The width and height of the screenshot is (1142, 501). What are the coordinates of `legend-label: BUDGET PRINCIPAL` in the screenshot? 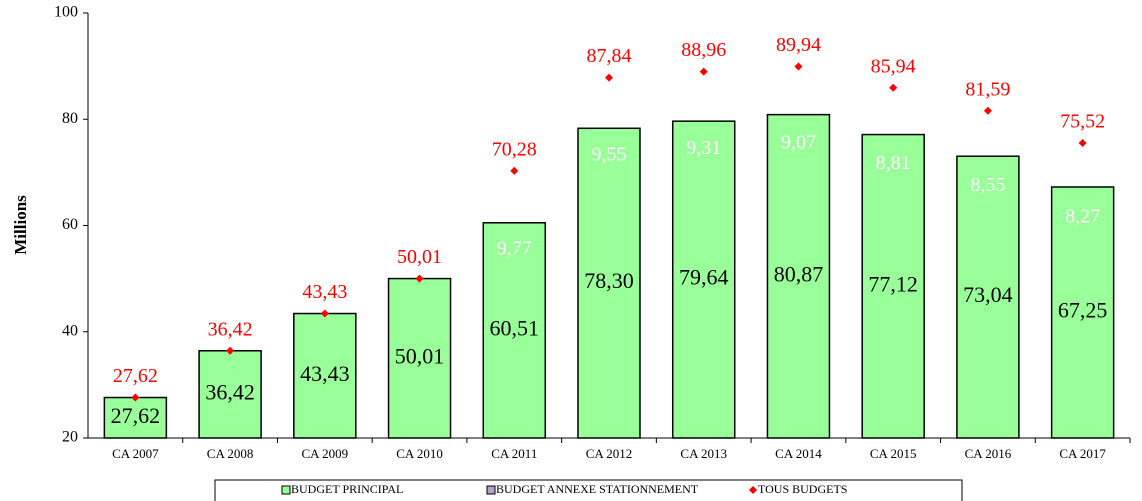 It's located at (347, 489).